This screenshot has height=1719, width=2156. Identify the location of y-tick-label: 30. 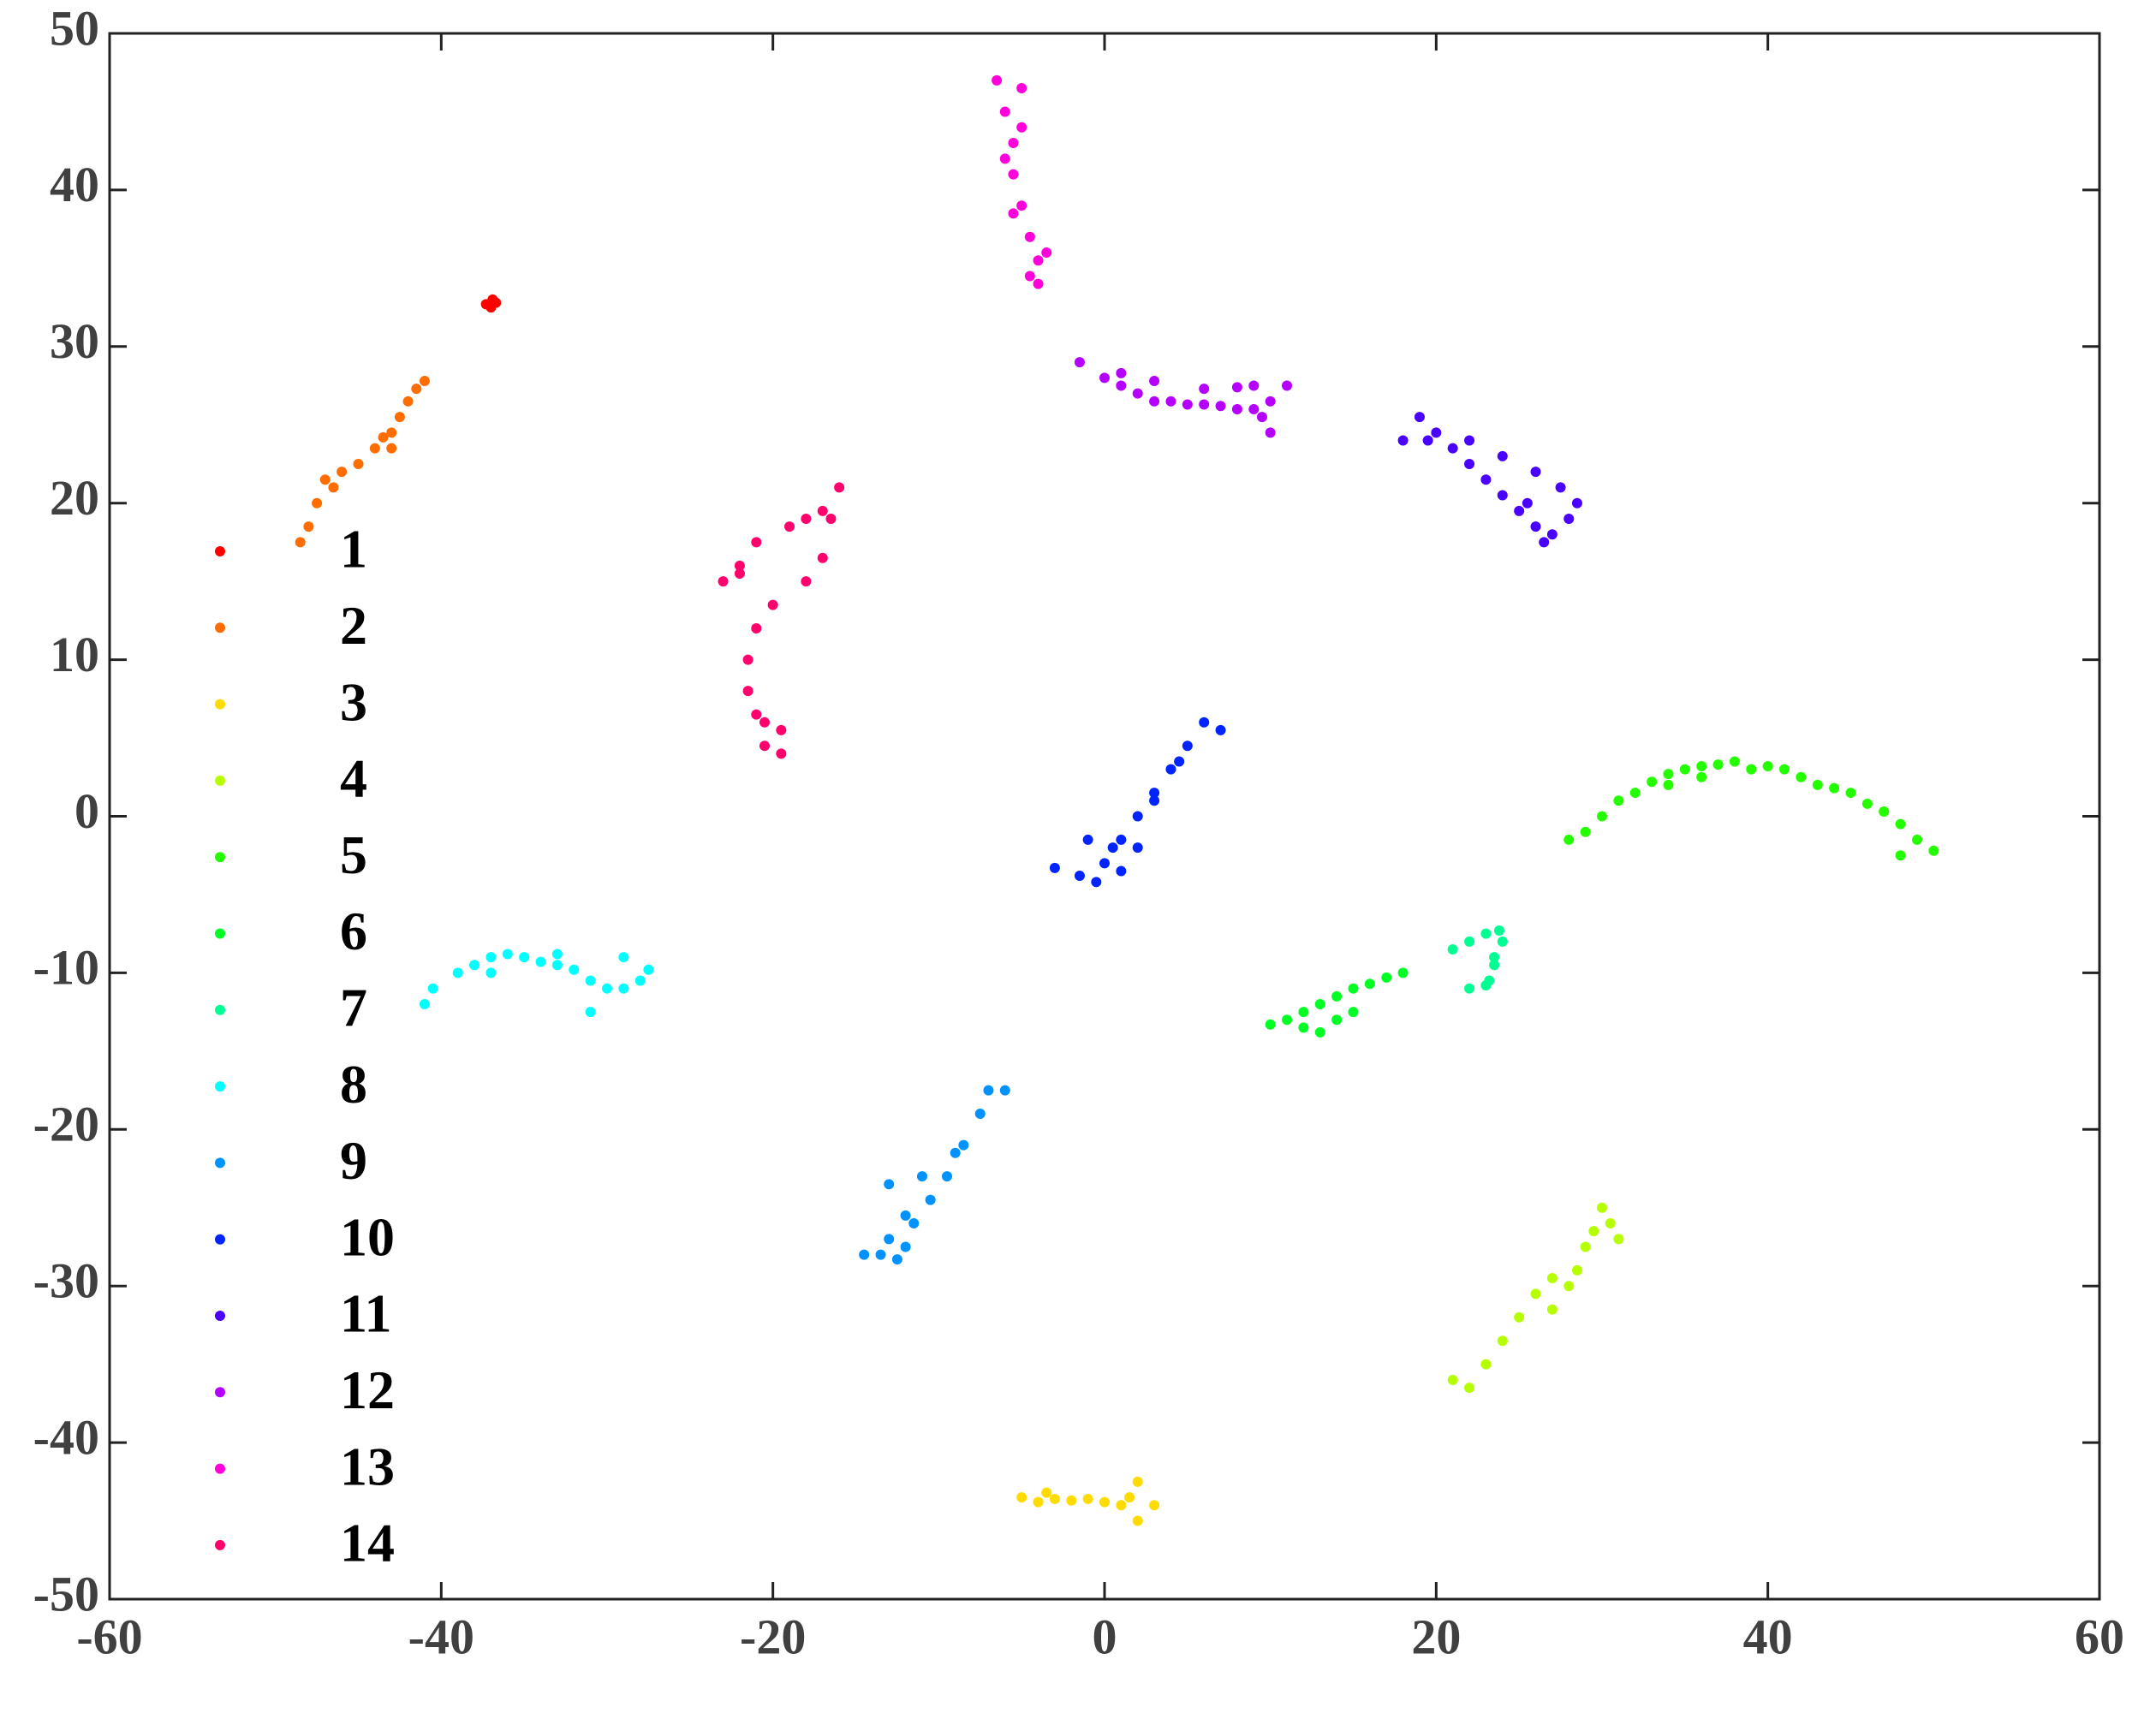
(74, 341).